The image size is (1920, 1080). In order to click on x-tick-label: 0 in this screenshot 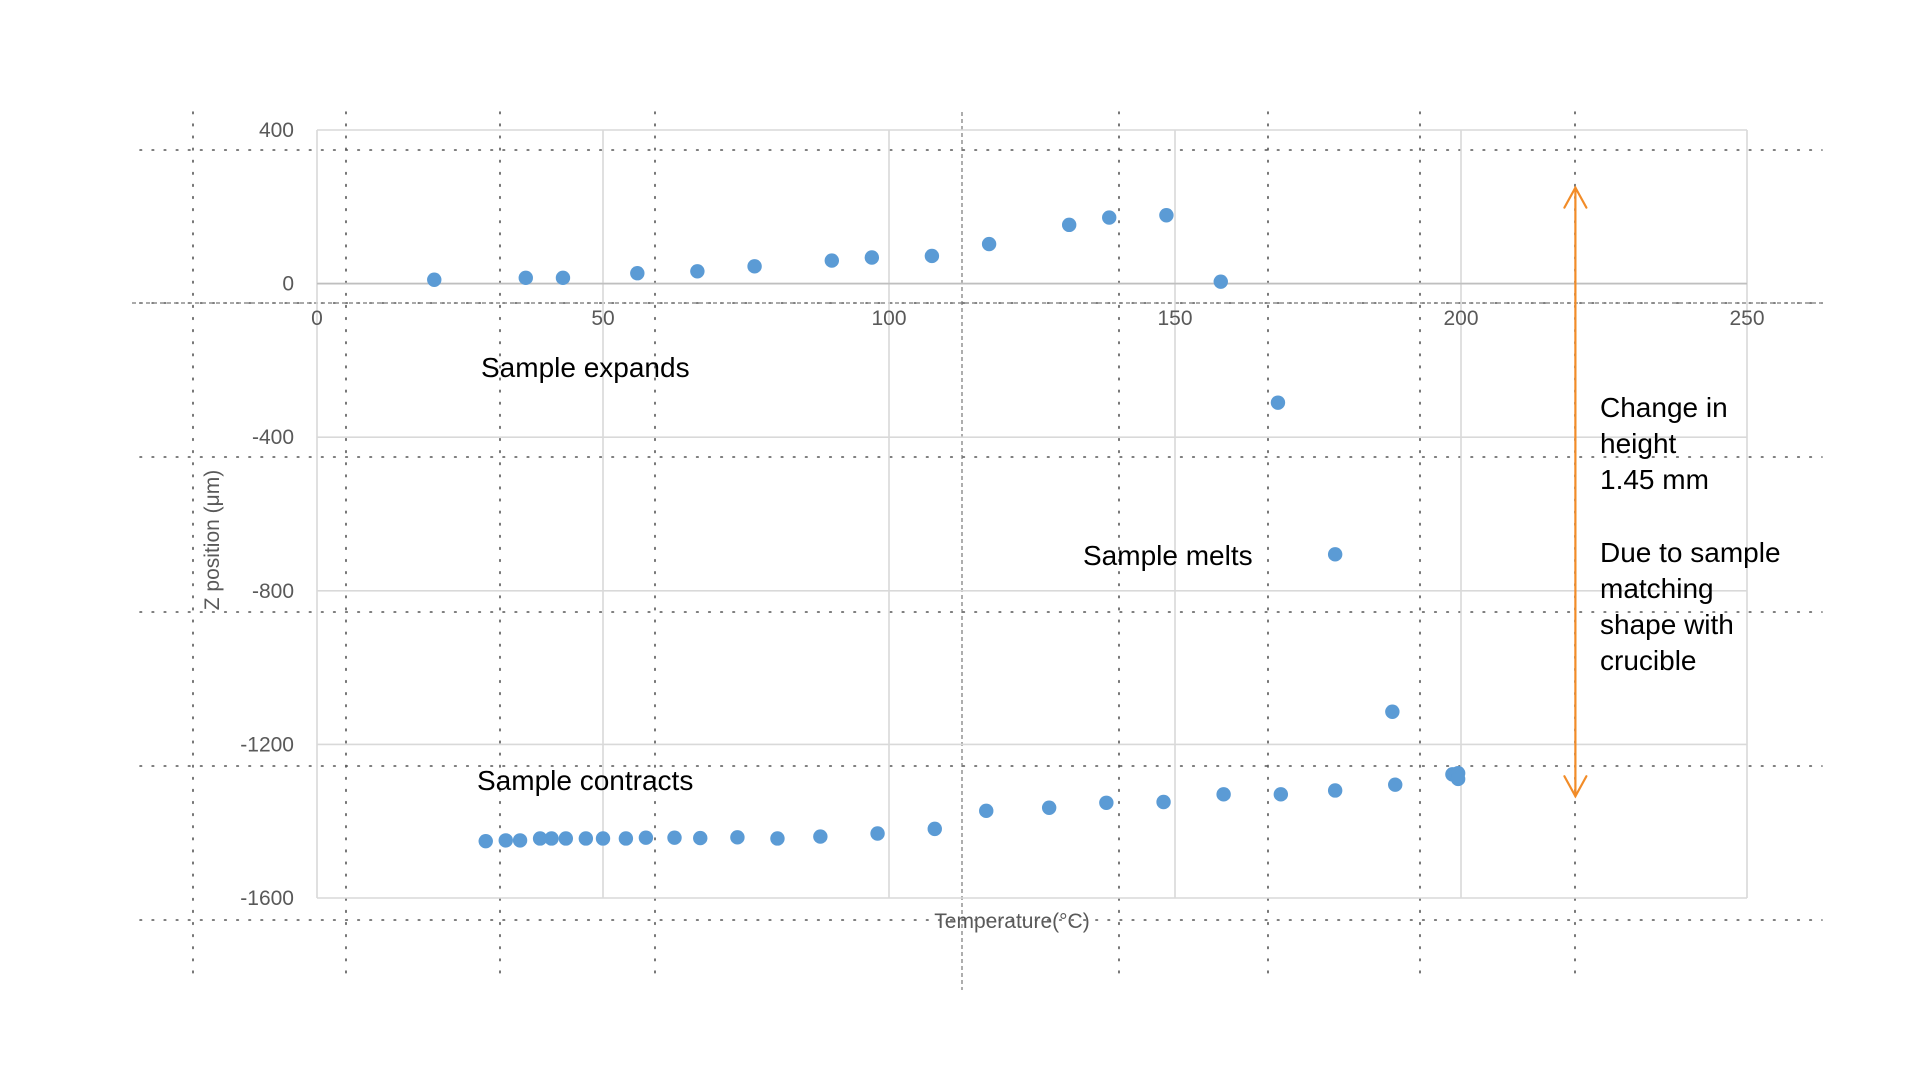, I will do `click(317, 318)`.